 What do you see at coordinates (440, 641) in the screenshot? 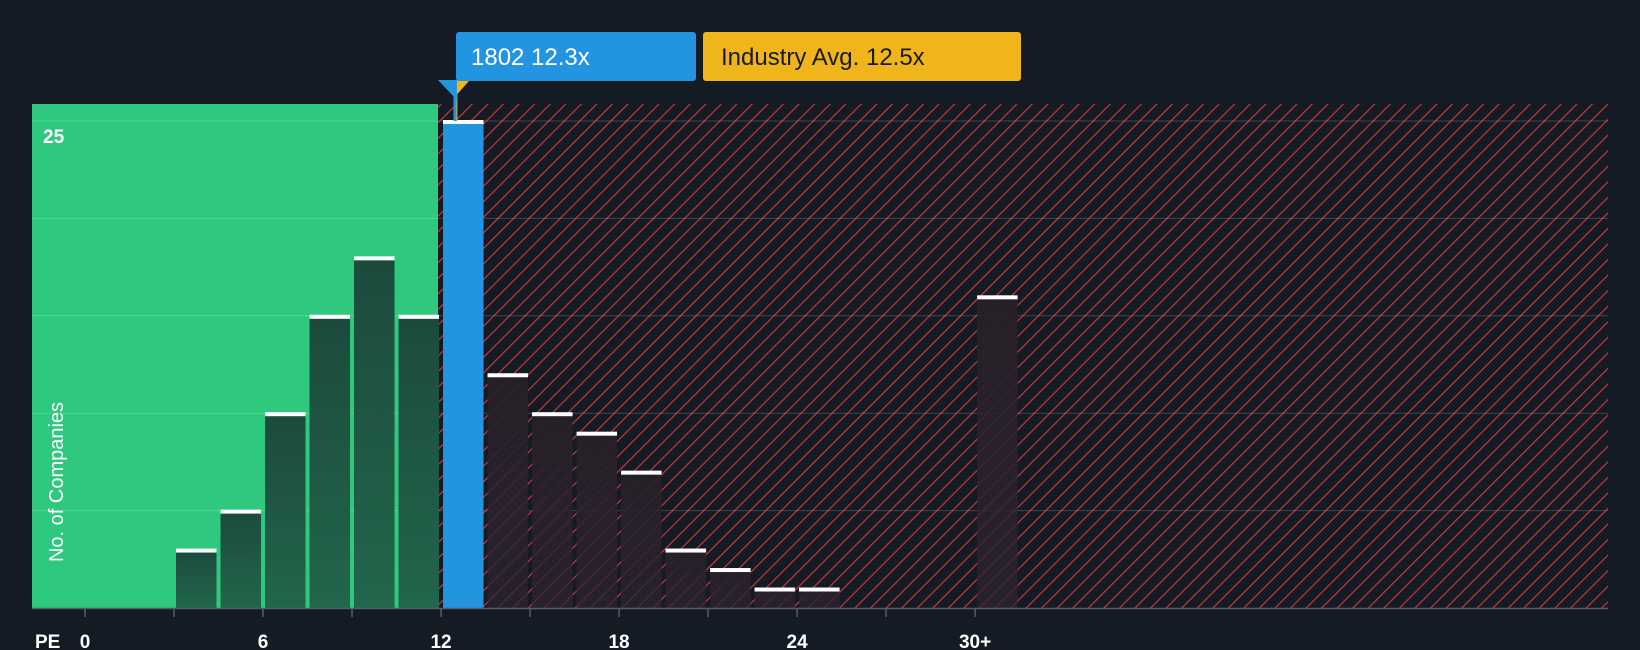
I see `x-tick-label: 12` at bounding box center [440, 641].